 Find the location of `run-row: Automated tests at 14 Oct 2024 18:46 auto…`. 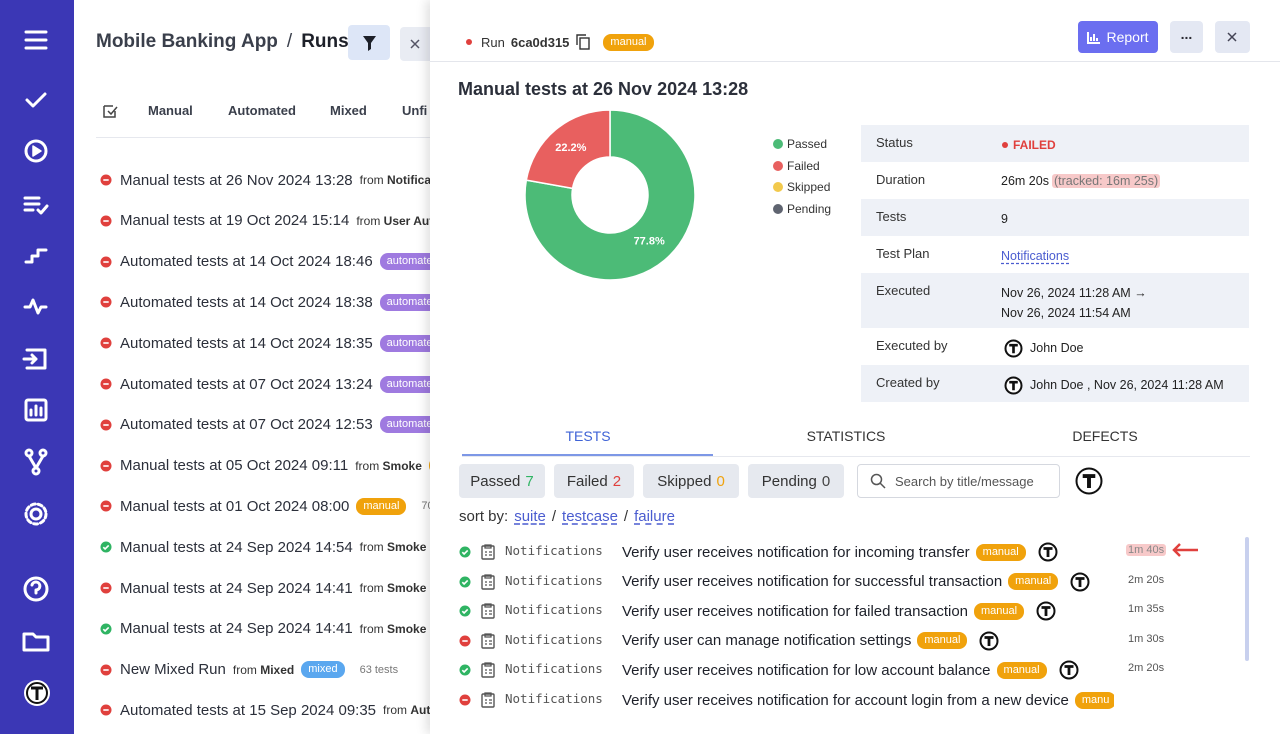

run-row: Automated tests at 14 Oct 2024 18:46 auto… is located at coordinates (275, 262).